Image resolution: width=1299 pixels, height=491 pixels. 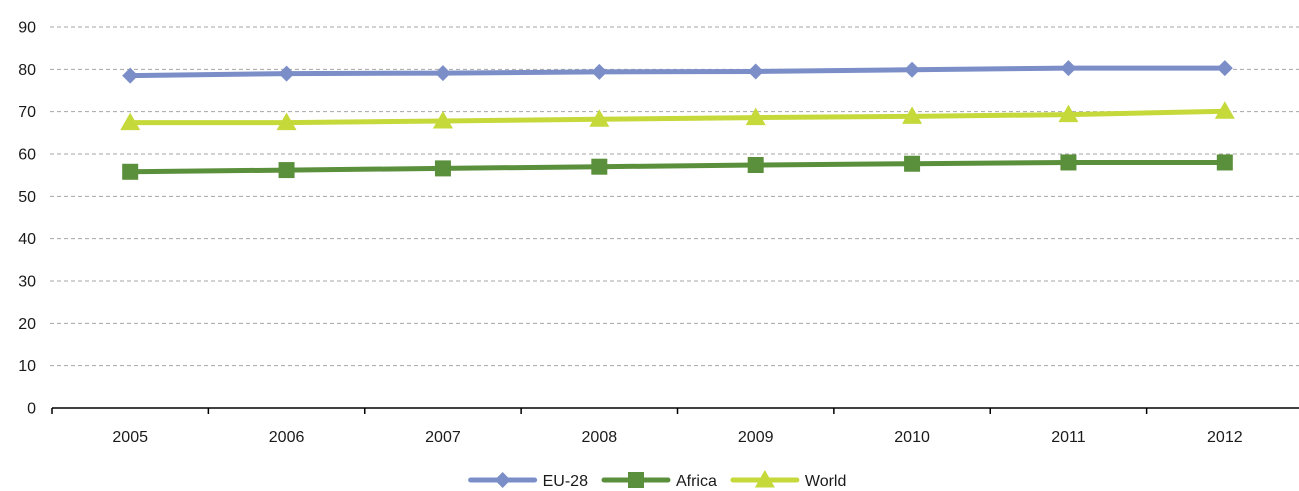 I want to click on y-axis-ticks: 0 10 20 30 40 50 60 70 80 90, so click(x=27, y=219).